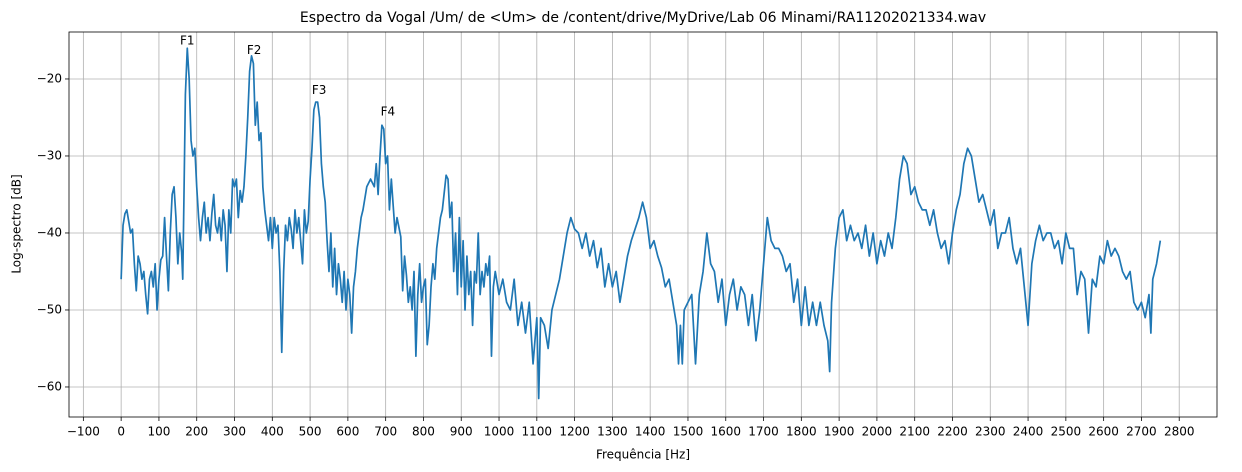  Describe the element at coordinates (643, 455) in the screenshot. I see `x-axis-label: Frequência [Hz]` at that location.